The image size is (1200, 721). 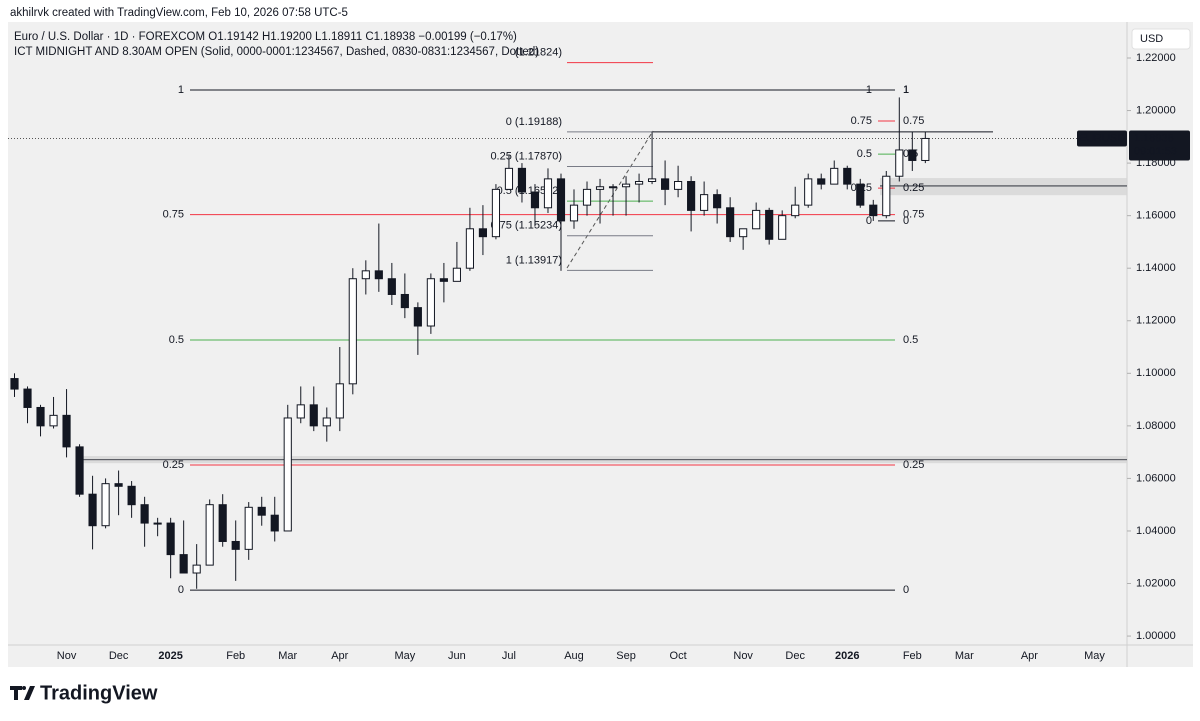 What do you see at coordinates (170, 656) in the screenshot?
I see `x-tick-label: 2025` at bounding box center [170, 656].